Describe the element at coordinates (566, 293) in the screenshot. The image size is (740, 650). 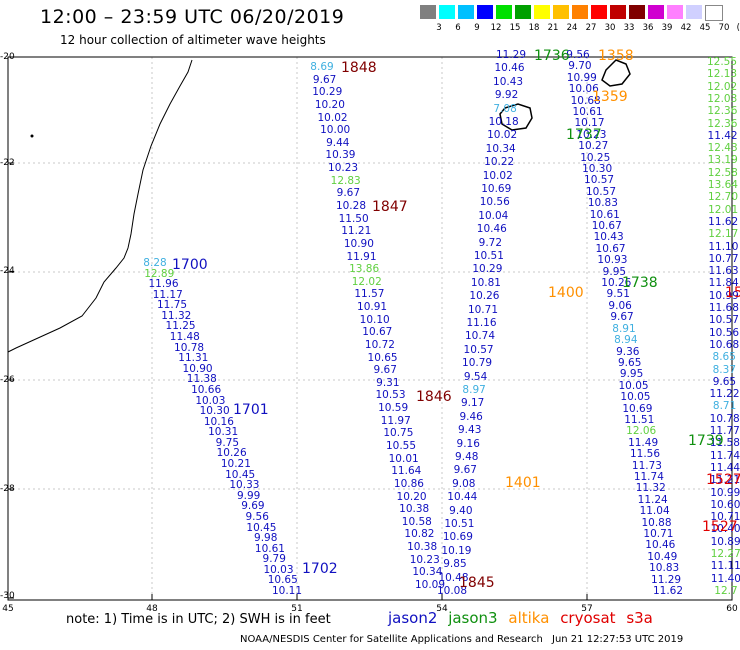
I see `pass-label-1400: 1400` at that location.